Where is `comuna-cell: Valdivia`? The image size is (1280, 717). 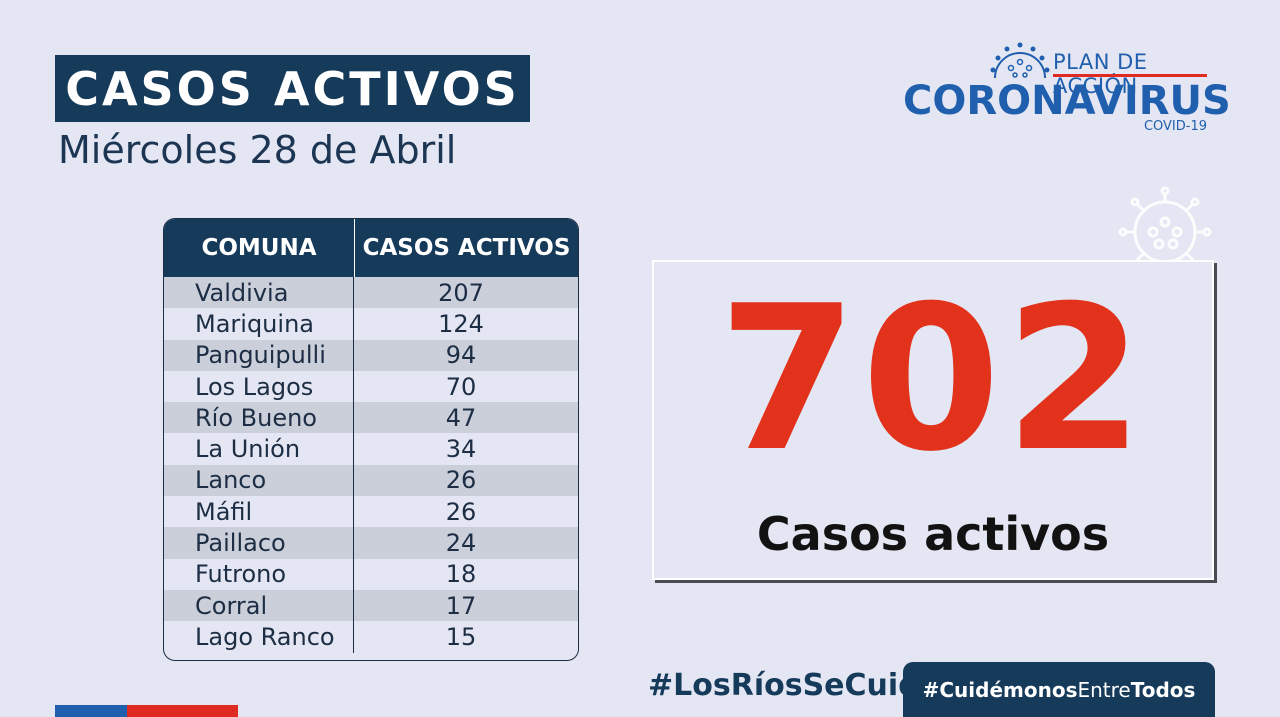 comuna-cell: Valdivia is located at coordinates (259, 293).